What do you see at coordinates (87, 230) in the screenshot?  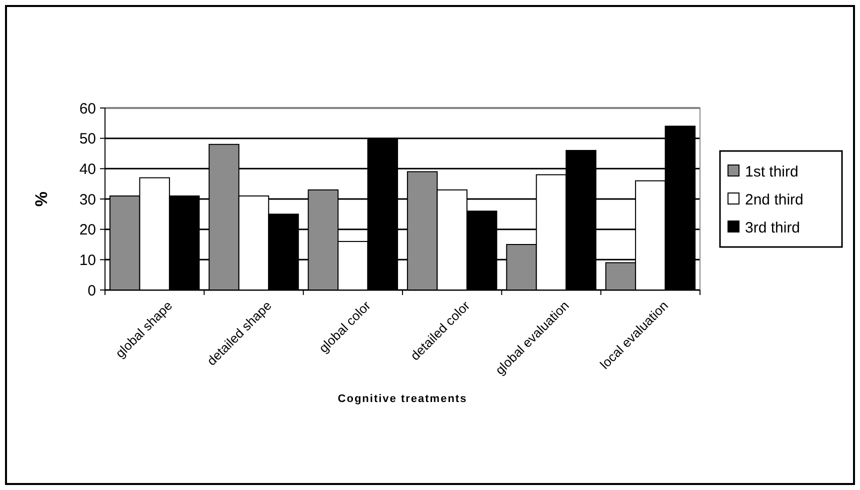 I see `y-tick-label: 20` at bounding box center [87, 230].